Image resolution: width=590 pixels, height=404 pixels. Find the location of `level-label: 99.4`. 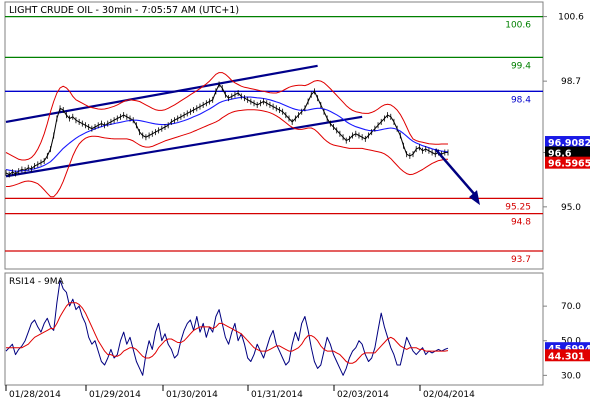

level-label: 99.4 is located at coordinates (521, 66).